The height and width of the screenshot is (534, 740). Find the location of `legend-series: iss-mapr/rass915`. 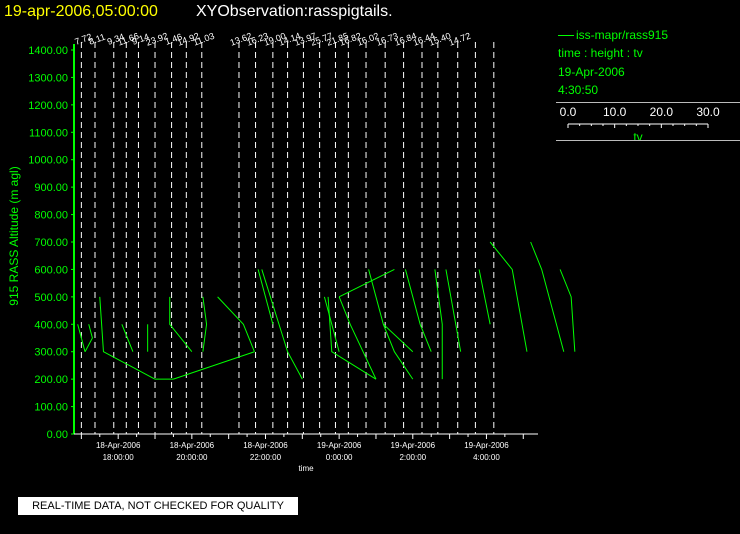

legend-series: iss-mapr/rass915 is located at coordinates (613, 35).